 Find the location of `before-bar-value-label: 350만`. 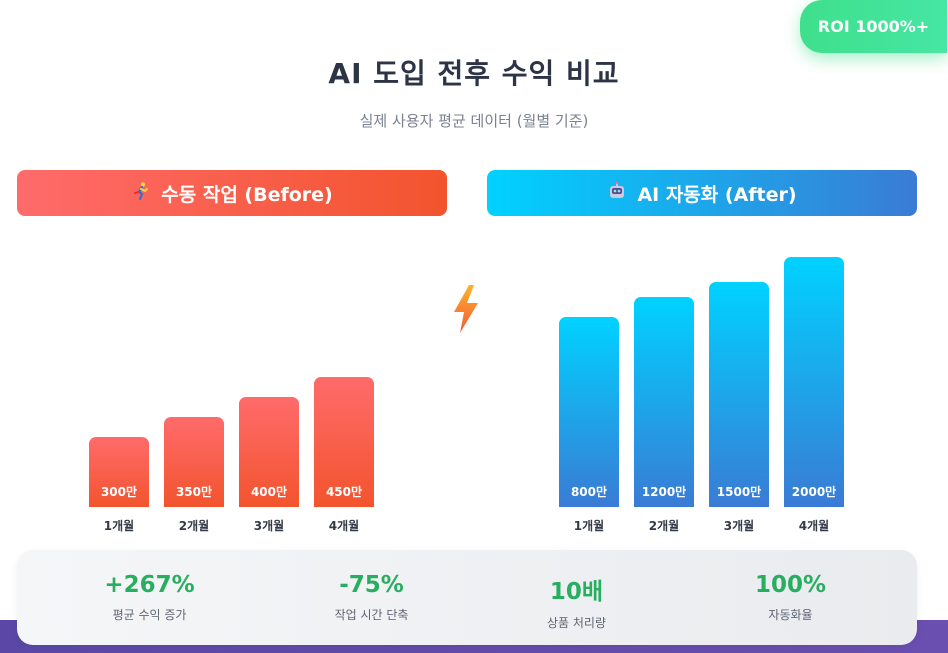

before-bar-value-label: 350만 is located at coordinates (194, 492).